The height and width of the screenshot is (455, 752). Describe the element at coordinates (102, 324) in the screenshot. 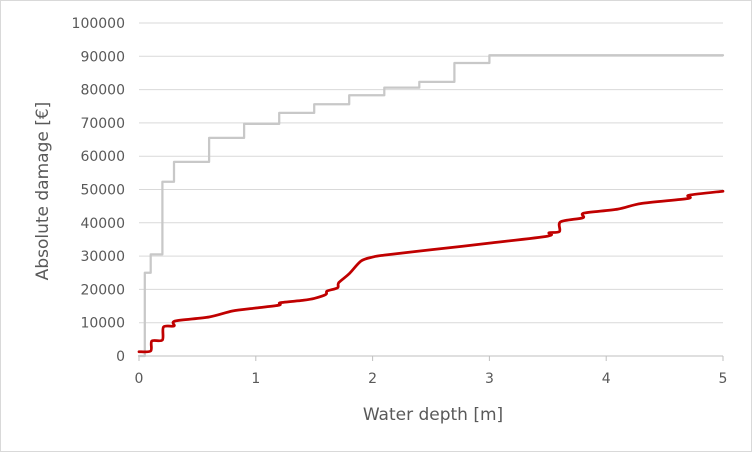

I see `y-tick-label: 10000` at that location.